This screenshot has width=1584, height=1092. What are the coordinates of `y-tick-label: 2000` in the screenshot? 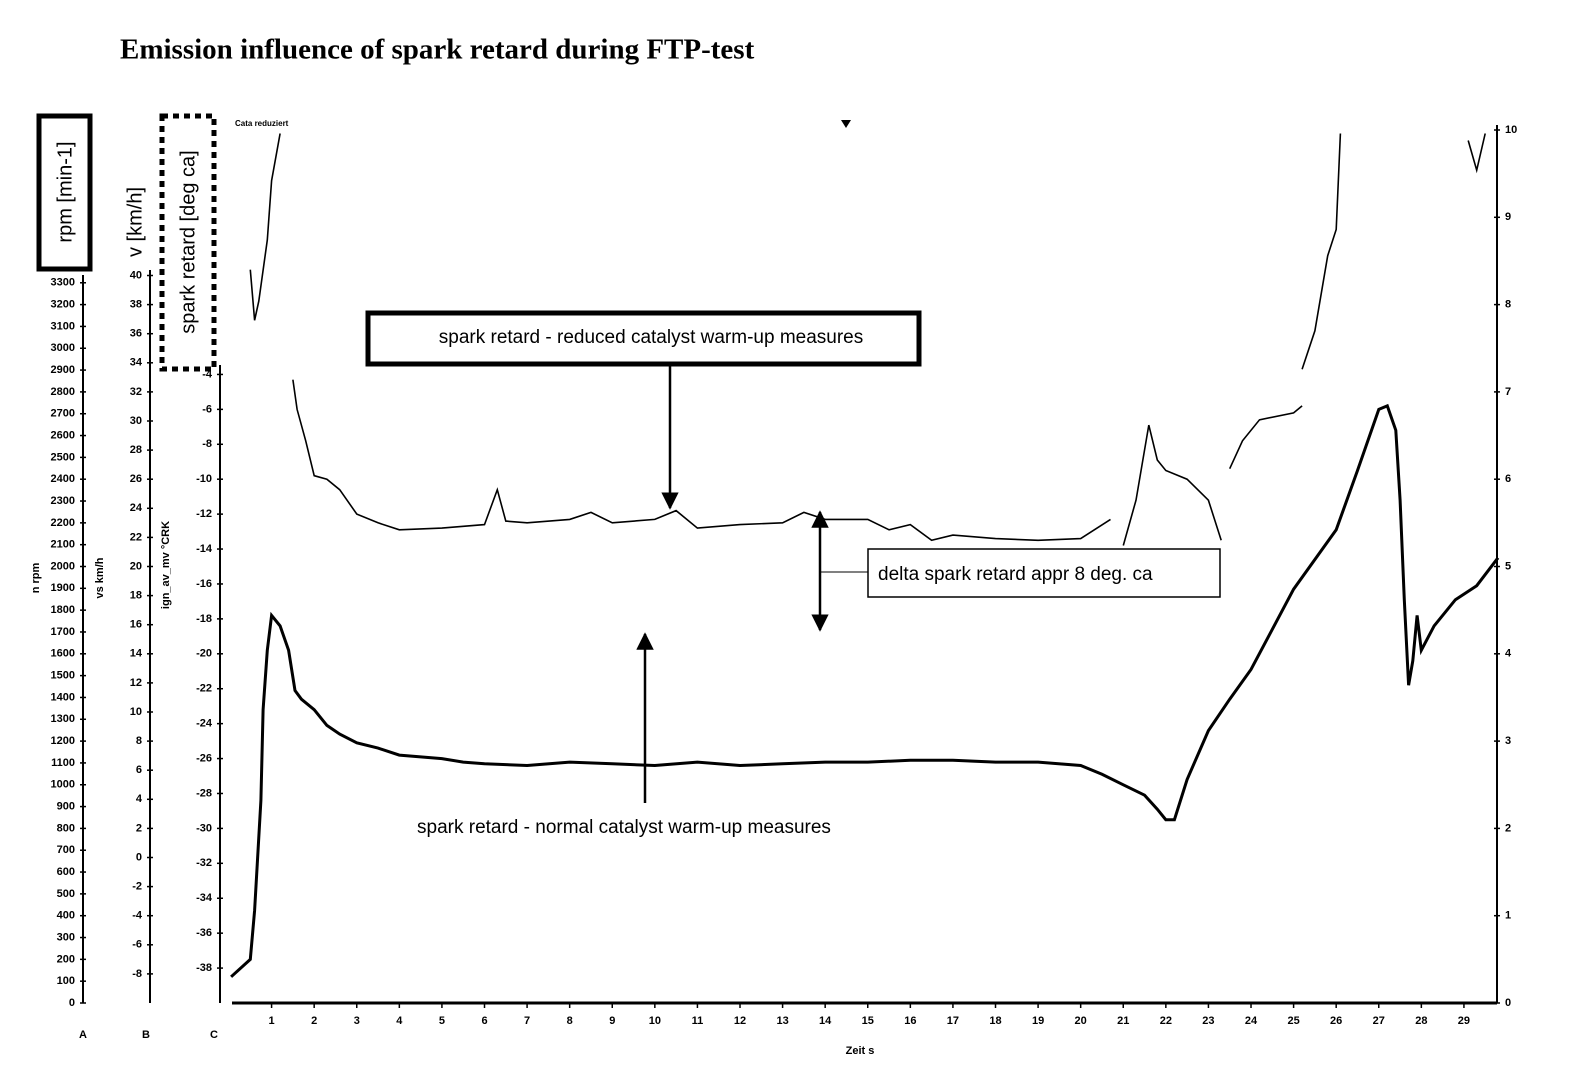 It's located at (63, 566).